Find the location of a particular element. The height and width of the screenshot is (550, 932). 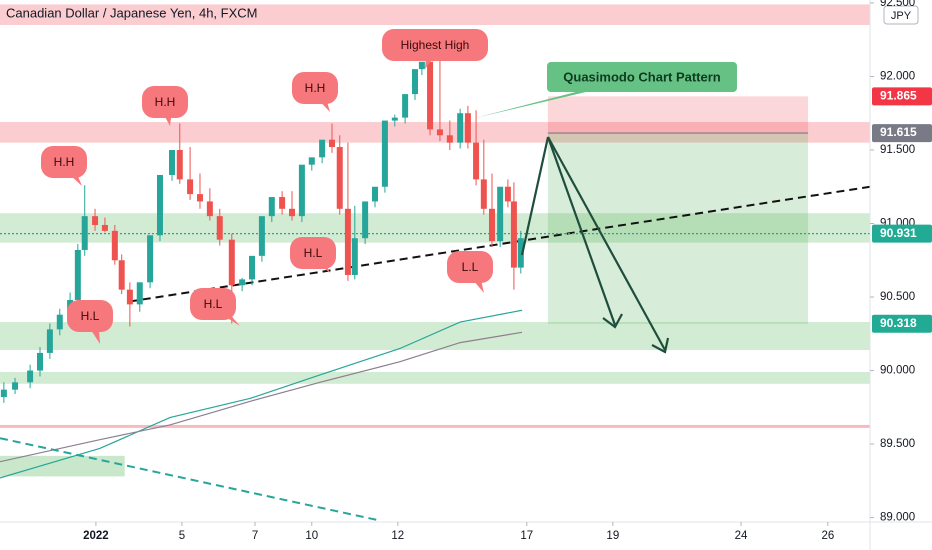

x-tick-label: 17 is located at coordinates (526, 536).